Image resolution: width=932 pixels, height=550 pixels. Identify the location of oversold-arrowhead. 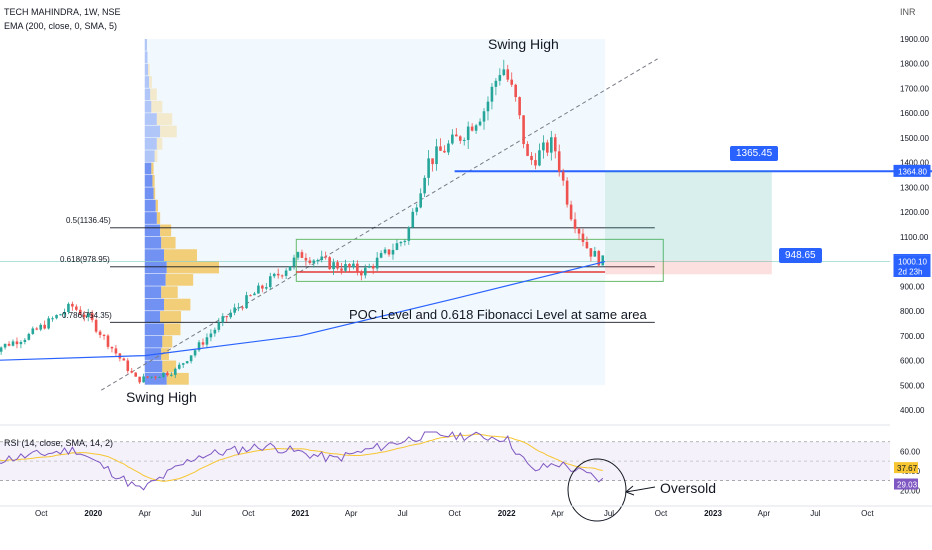
(630, 490).